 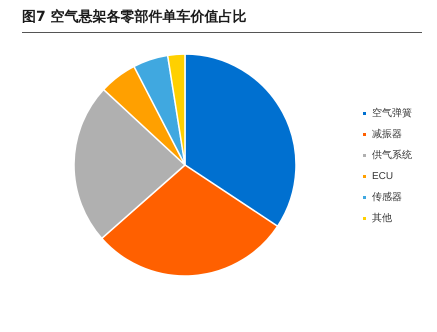 I want to click on legend-label: ECU, so click(x=383, y=176).